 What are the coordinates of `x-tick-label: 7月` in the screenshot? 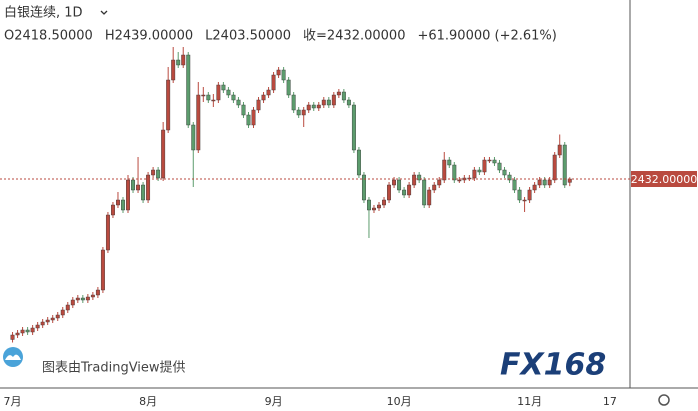 It's located at (13, 401).